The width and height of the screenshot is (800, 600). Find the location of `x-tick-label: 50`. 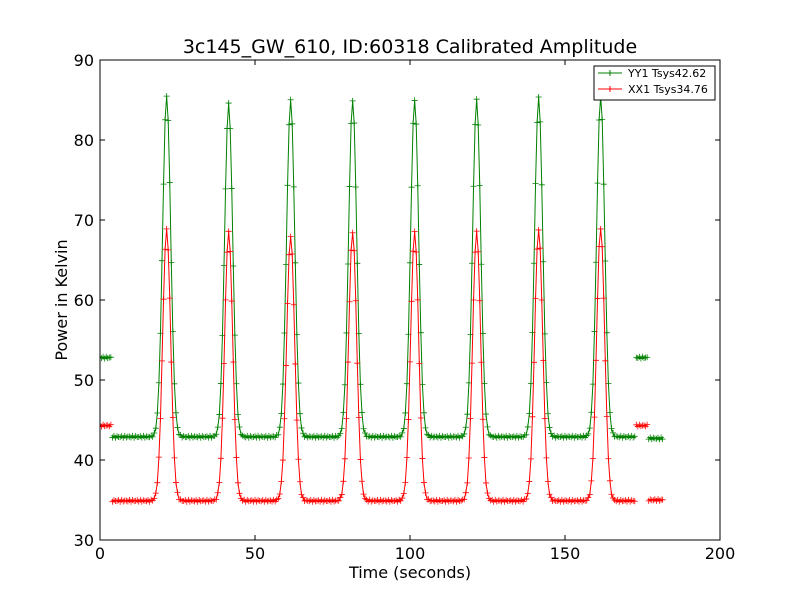

x-tick-label: 50 is located at coordinates (255, 553).